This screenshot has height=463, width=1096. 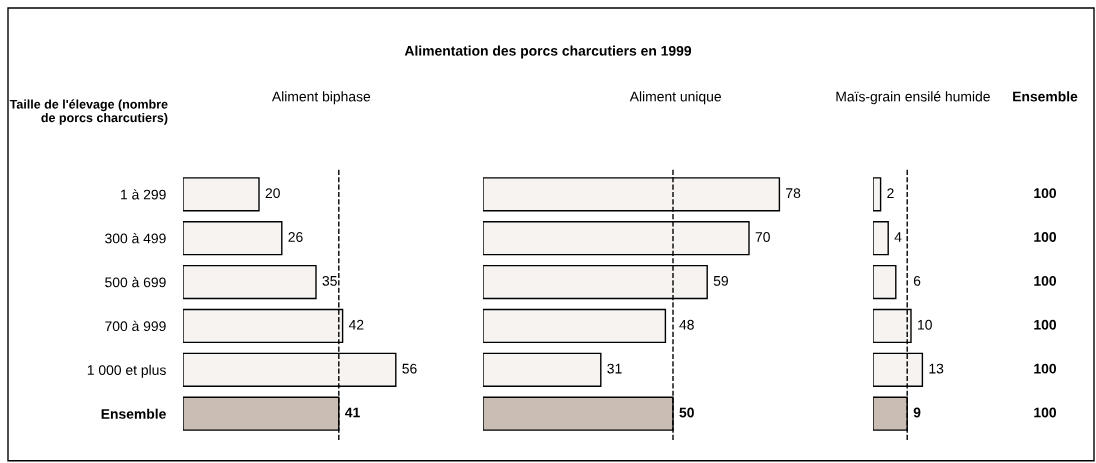 What do you see at coordinates (135, 326) in the screenshot?
I see `y-tick-label: 700 à 999` at bounding box center [135, 326].